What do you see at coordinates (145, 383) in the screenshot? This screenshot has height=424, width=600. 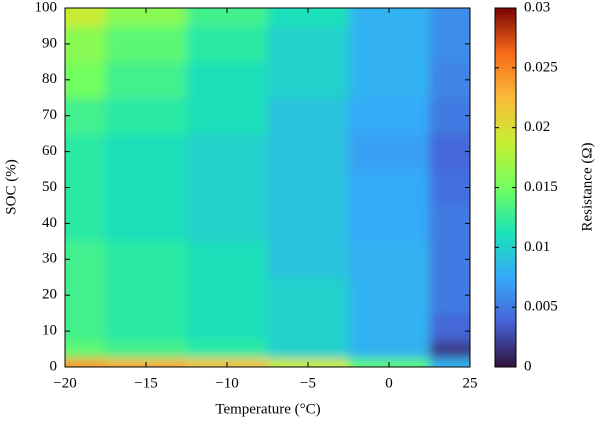 I see `x-tick-label: −15` at bounding box center [145, 383].